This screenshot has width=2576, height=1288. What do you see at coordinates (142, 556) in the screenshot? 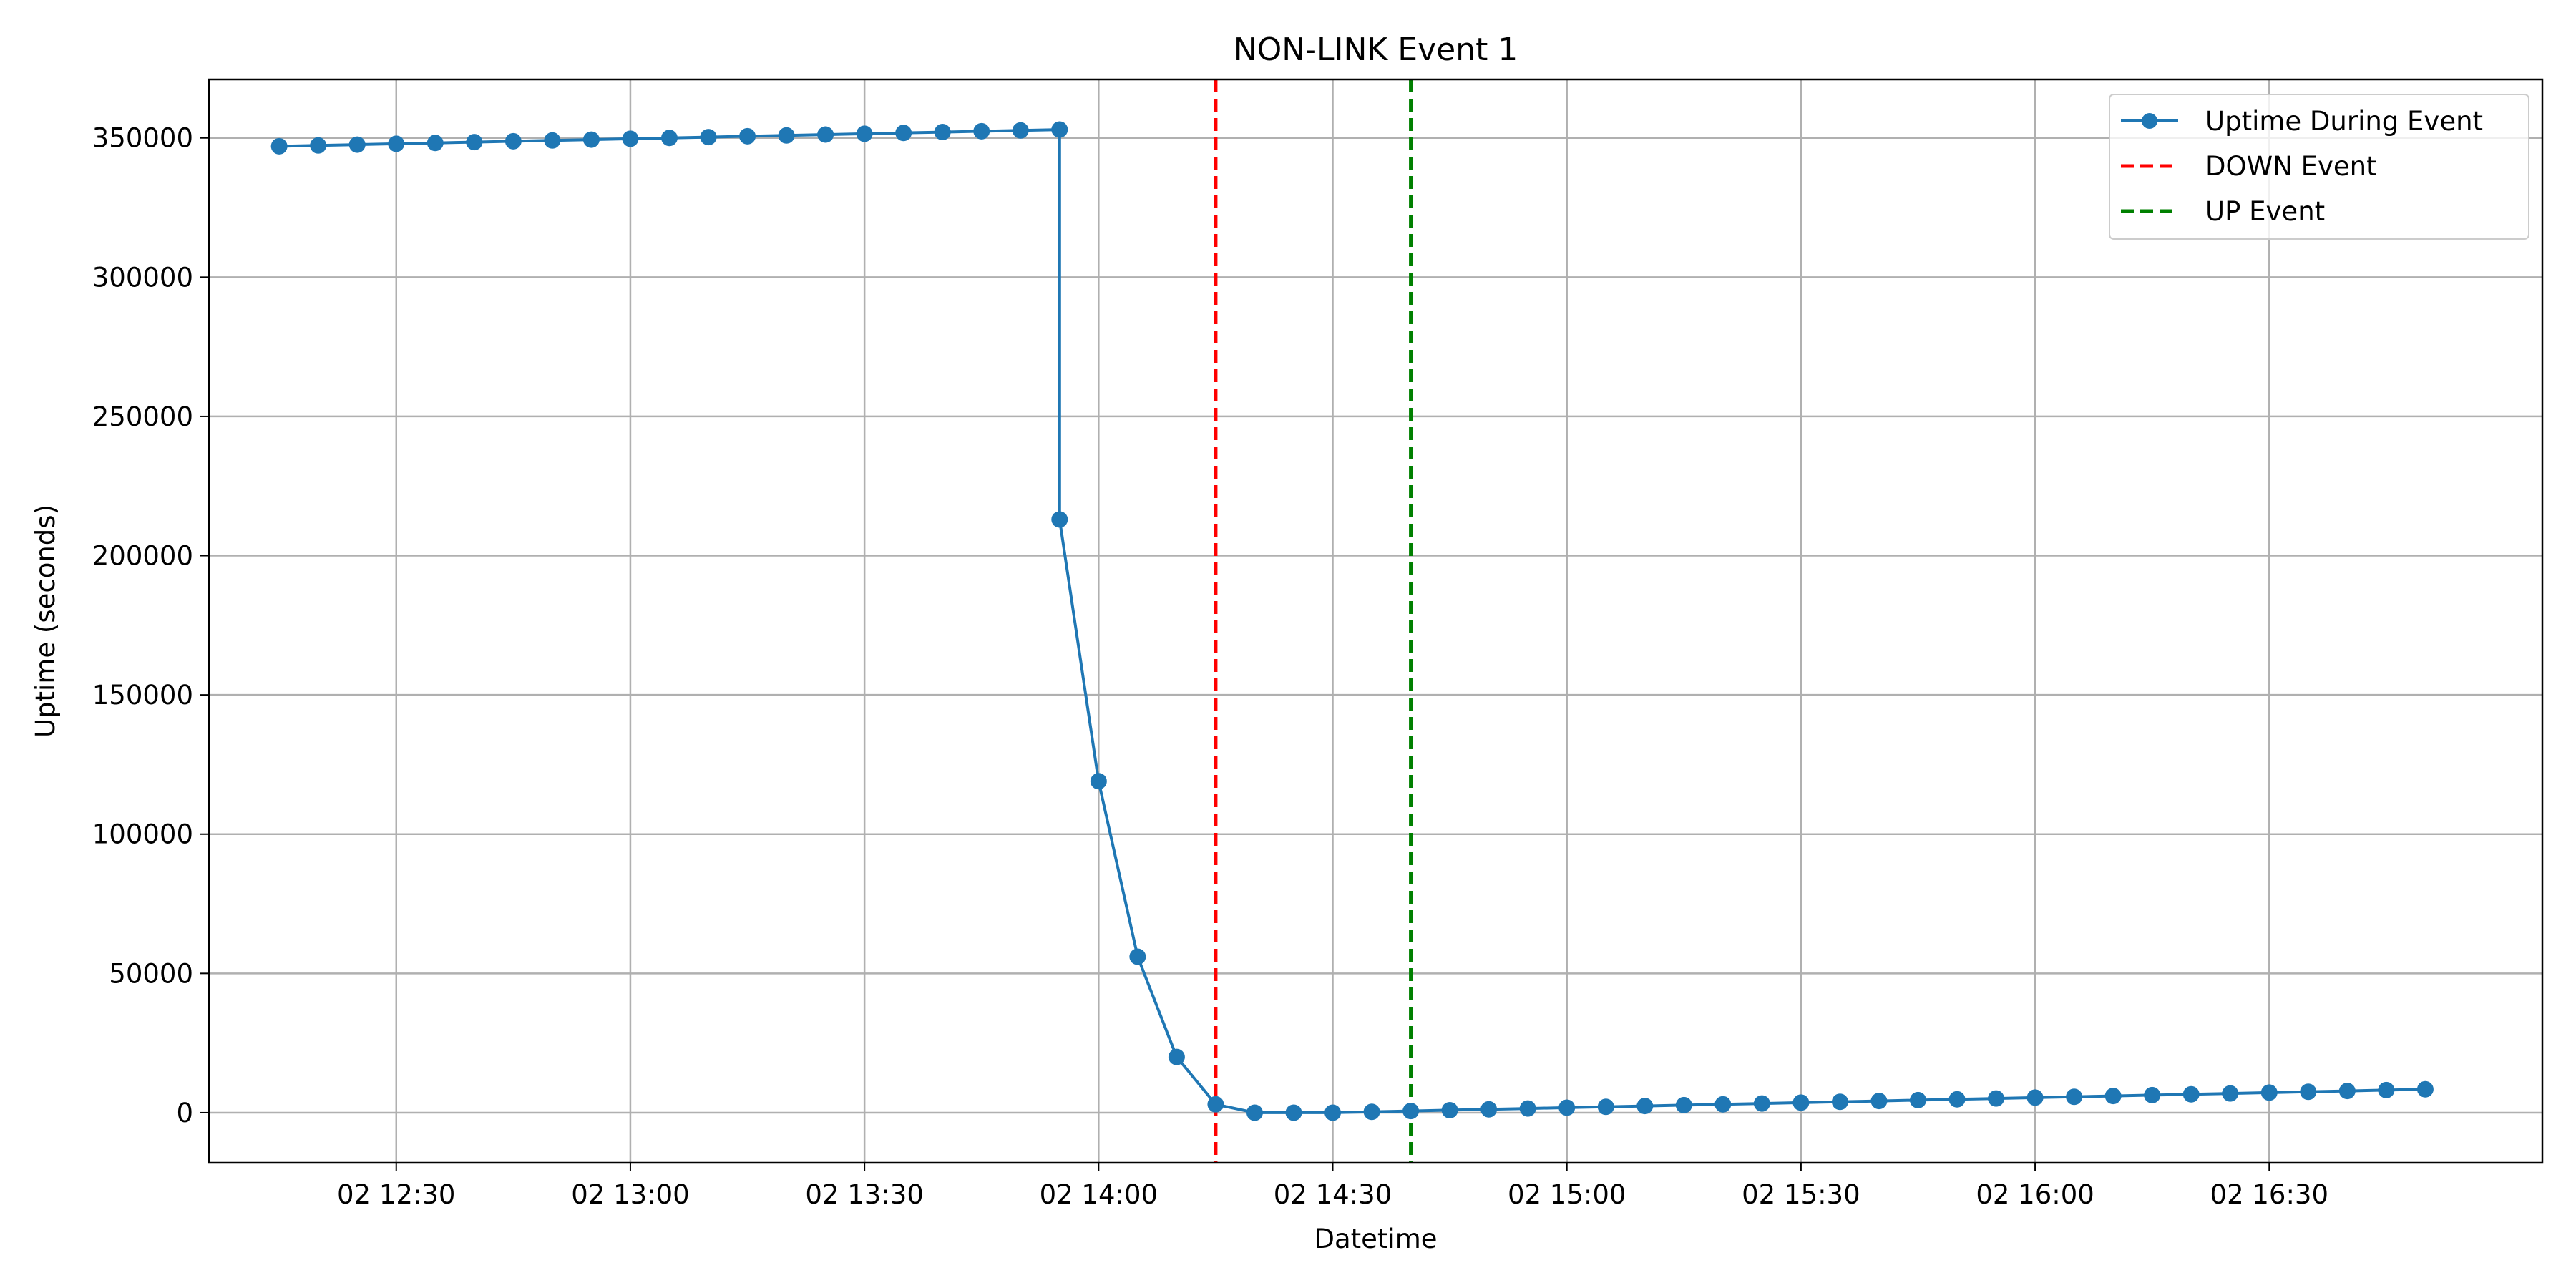
I see `y-tick-label: 200000` at bounding box center [142, 556].